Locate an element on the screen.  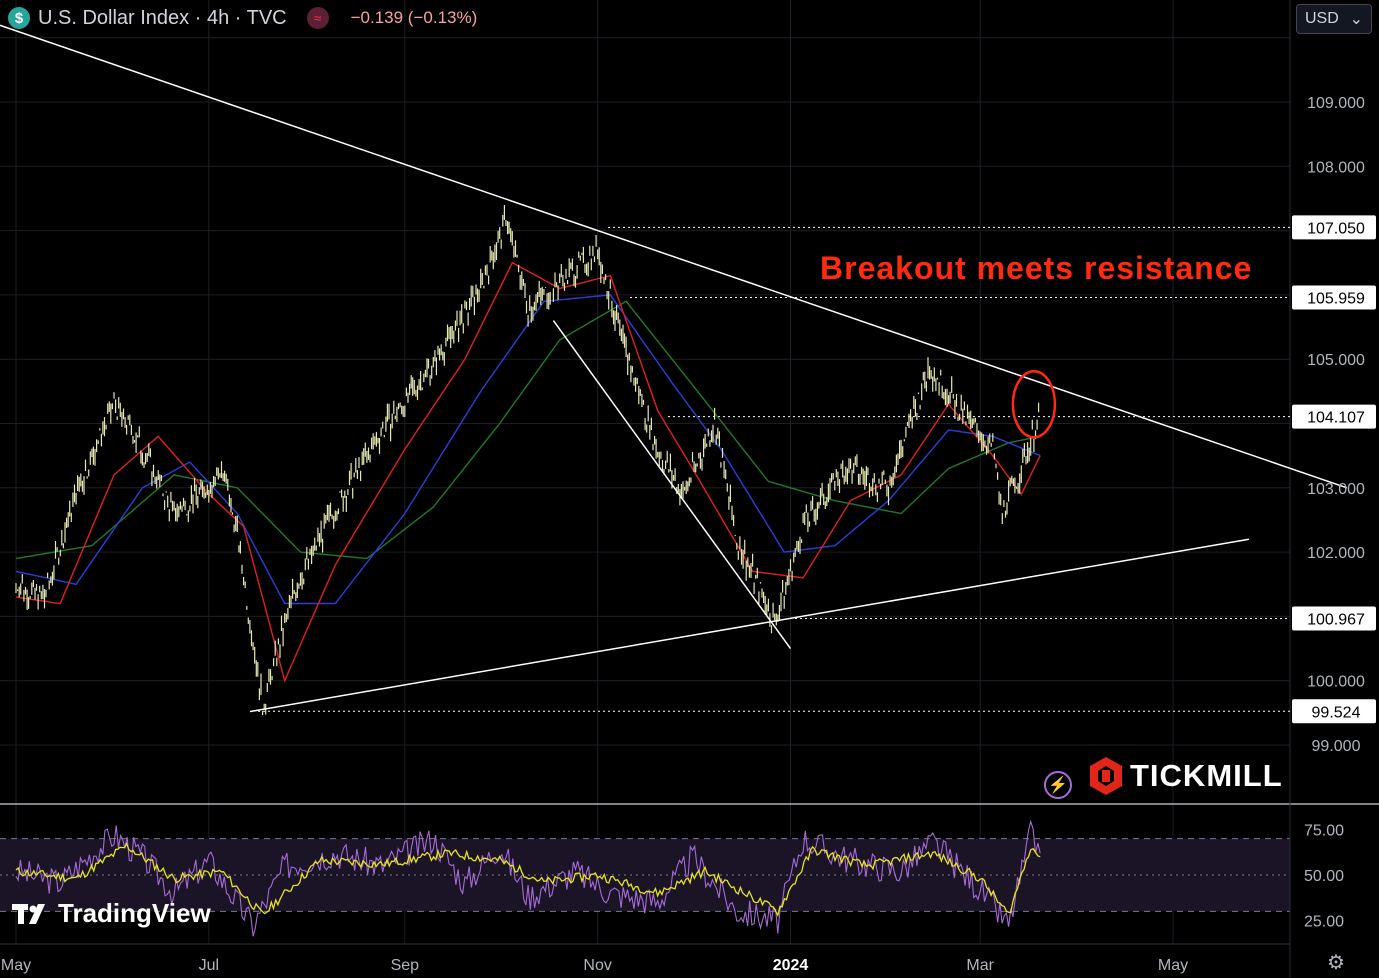
x-tick-label: 2024 is located at coordinates (791, 965).